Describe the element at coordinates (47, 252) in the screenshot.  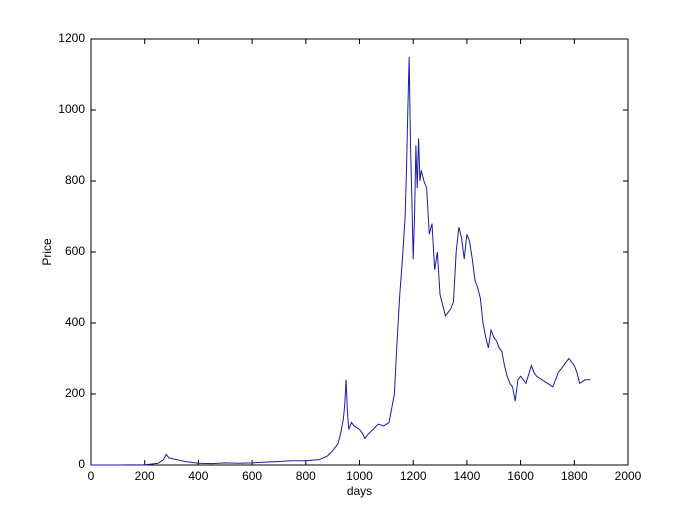
I see `y-axis-label: Price` at that location.